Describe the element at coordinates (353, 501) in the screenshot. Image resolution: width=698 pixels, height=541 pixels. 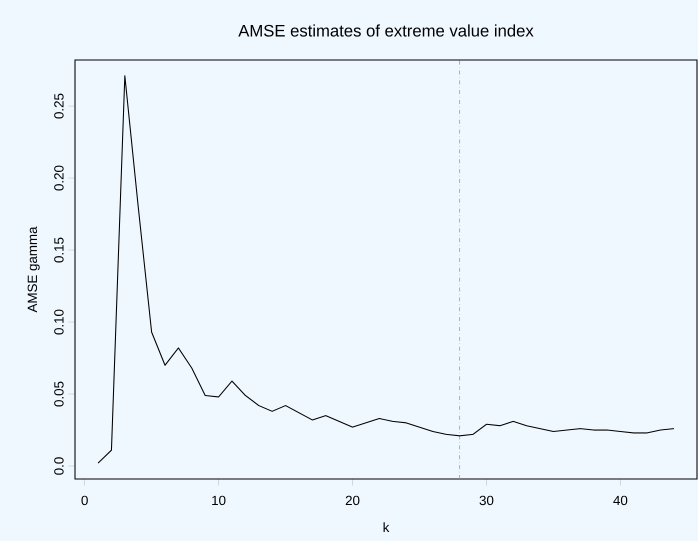
I see `x-tick-label: 20` at that location.